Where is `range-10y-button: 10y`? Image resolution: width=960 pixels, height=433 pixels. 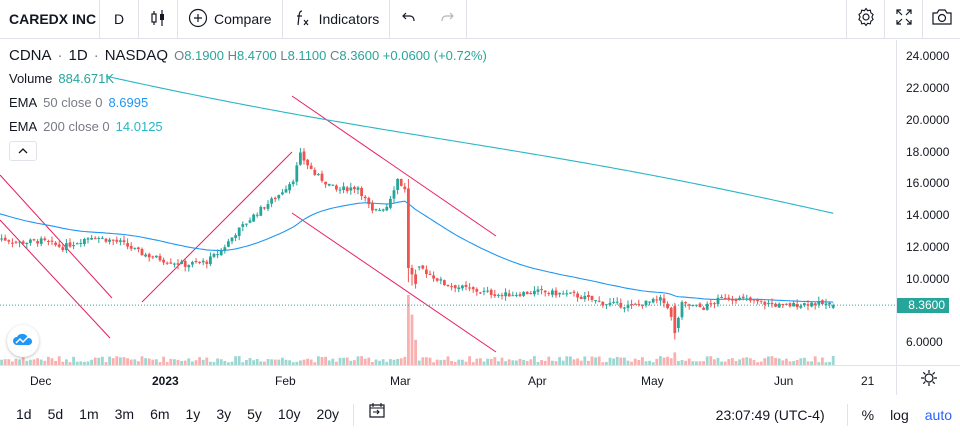
range-10y-button: 10y is located at coordinates (289, 414).